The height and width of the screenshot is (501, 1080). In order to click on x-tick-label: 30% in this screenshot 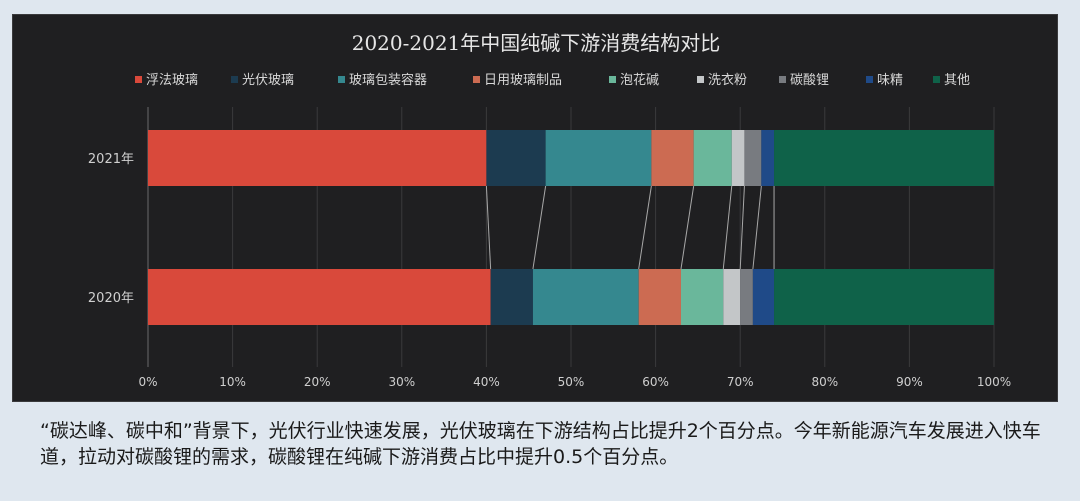, I will do `click(401, 382)`.